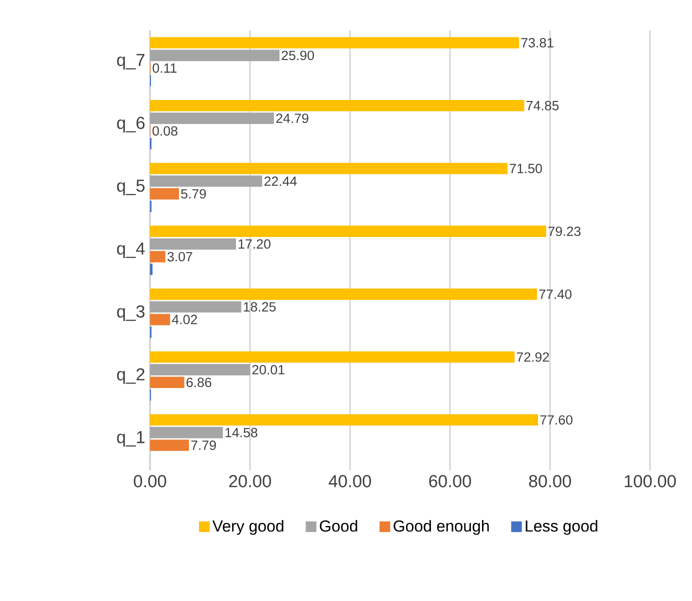 This screenshot has width=692, height=601. What do you see at coordinates (450, 481) in the screenshot?
I see `x-tick-label: 60.00` at bounding box center [450, 481].